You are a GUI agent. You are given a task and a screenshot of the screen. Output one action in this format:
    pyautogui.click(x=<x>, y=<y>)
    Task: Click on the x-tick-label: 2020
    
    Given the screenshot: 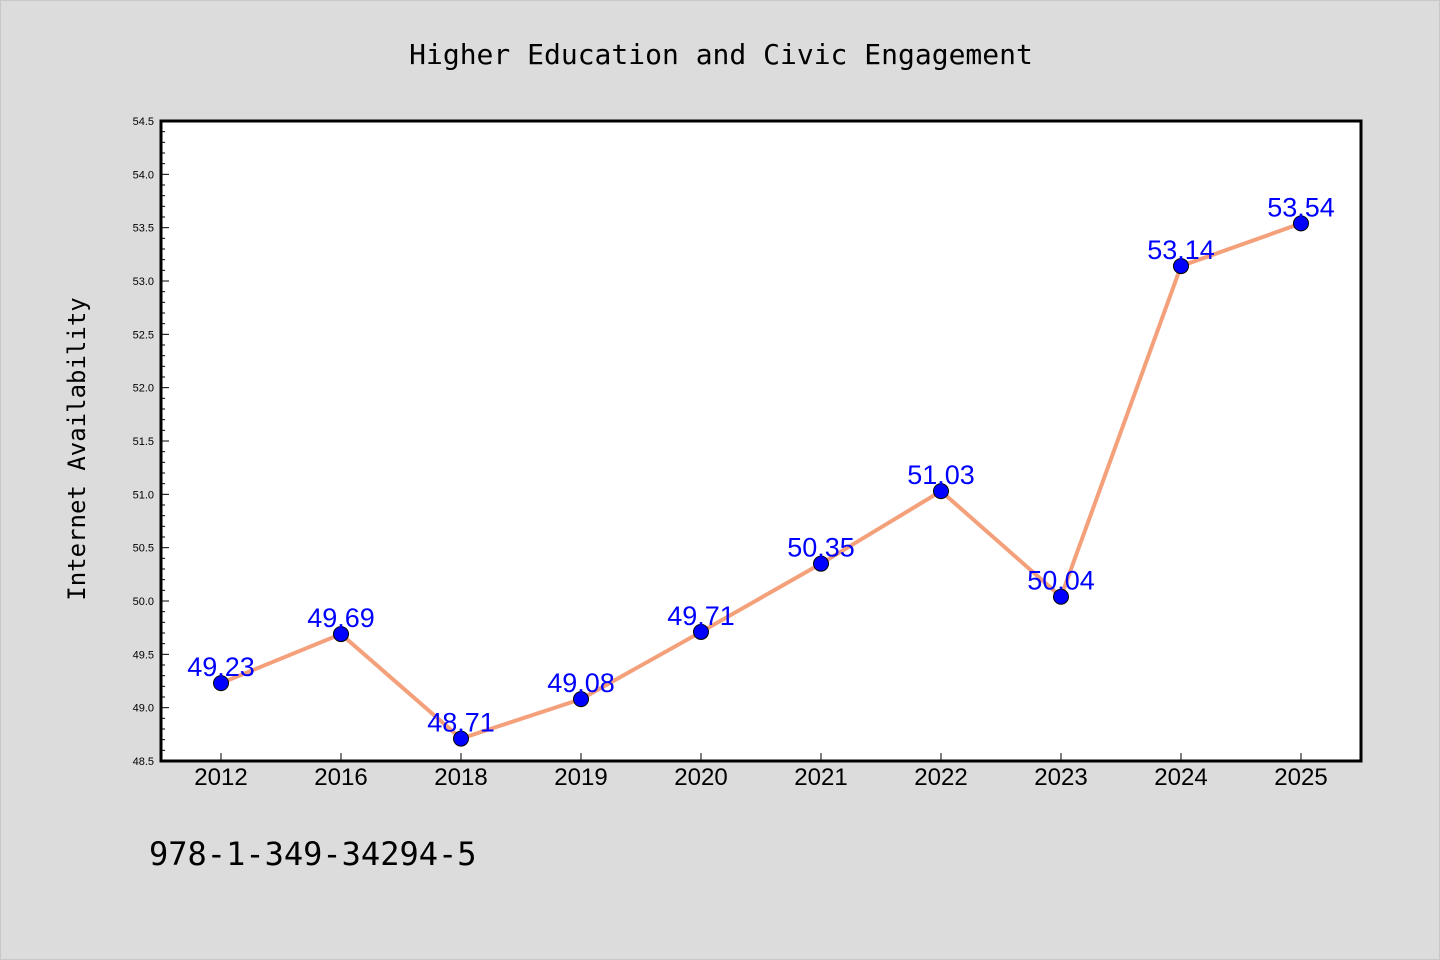 What is the action you would take?
    pyautogui.click(x=700, y=777)
    